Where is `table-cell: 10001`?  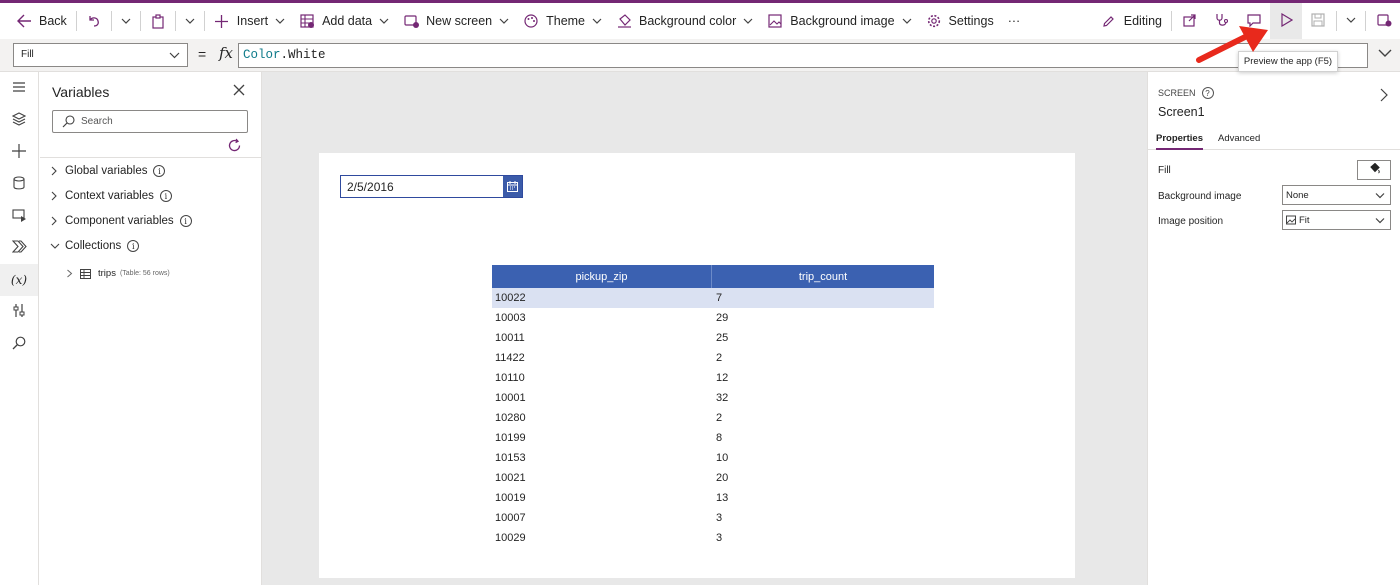 table-cell: 10001 is located at coordinates (510, 398).